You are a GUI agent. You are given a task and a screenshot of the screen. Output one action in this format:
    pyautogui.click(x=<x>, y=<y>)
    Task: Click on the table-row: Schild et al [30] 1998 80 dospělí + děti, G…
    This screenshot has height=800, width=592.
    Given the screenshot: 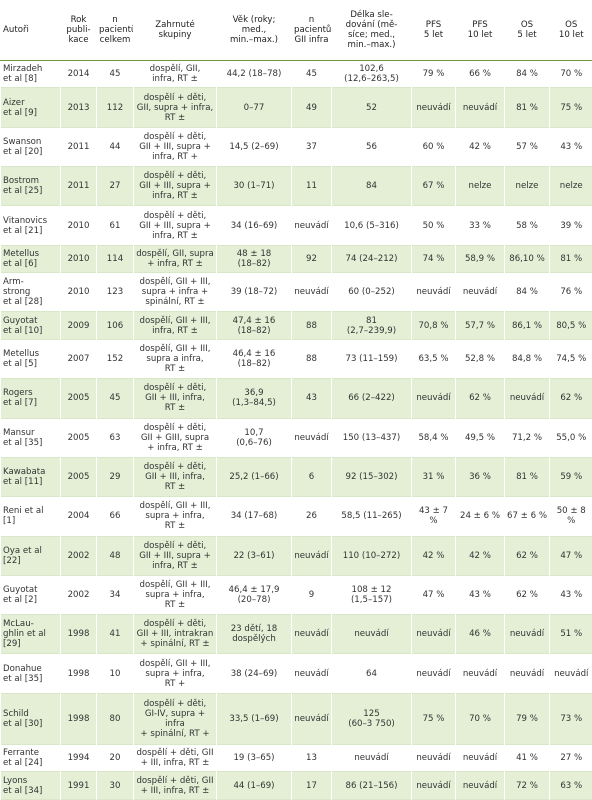 What is the action you would take?
    pyautogui.click(x=296, y=719)
    